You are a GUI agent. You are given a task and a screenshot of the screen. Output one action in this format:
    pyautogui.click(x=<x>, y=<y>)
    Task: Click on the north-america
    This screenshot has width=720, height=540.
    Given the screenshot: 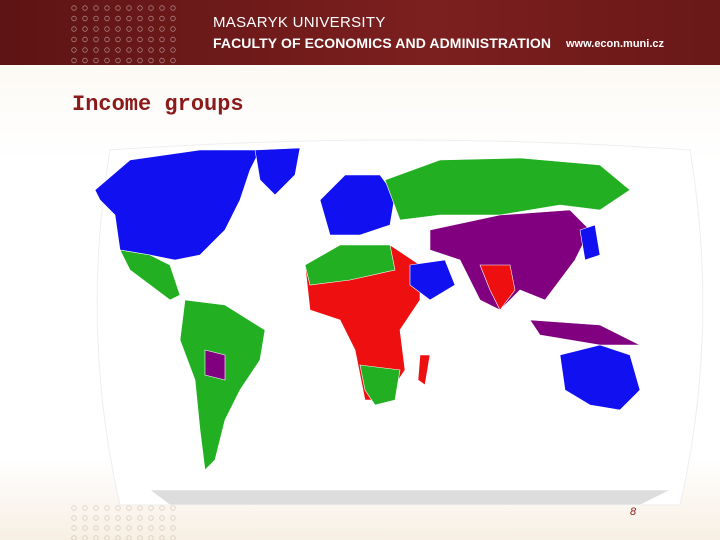 What is the action you would take?
    pyautogui.click(x=177, y=205)
    